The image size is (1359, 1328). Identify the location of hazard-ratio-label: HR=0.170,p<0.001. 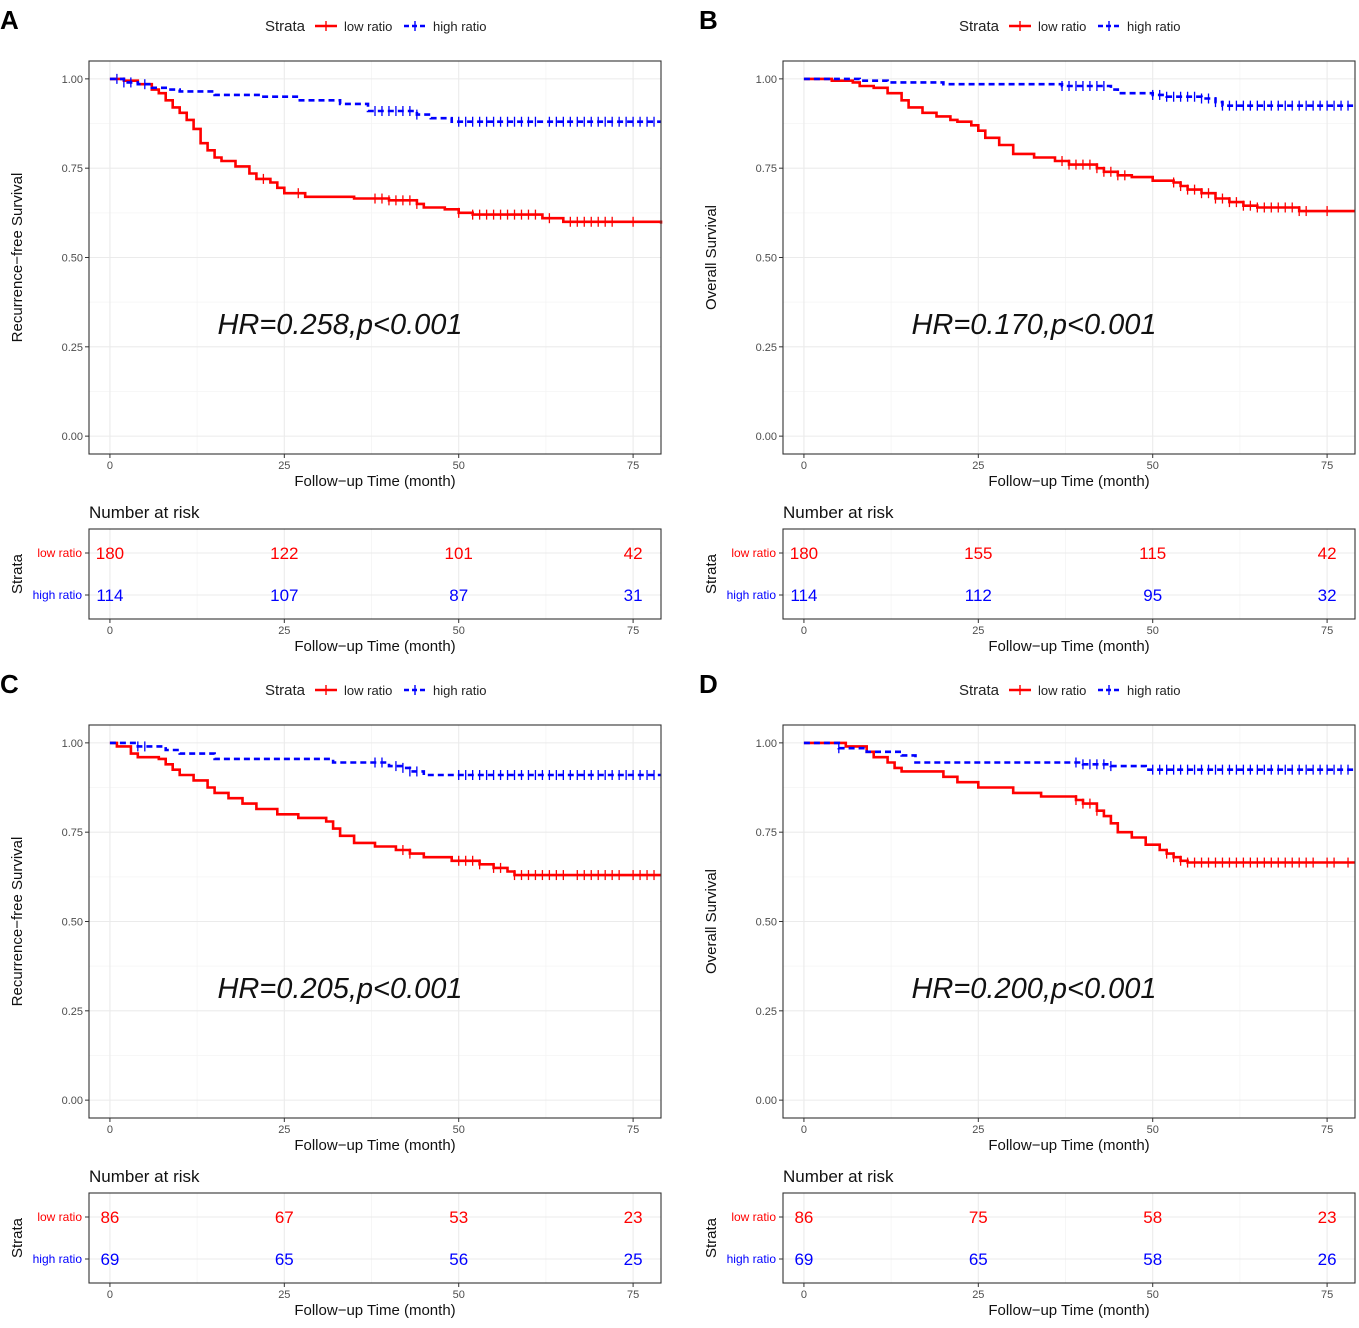
(1033, 325).